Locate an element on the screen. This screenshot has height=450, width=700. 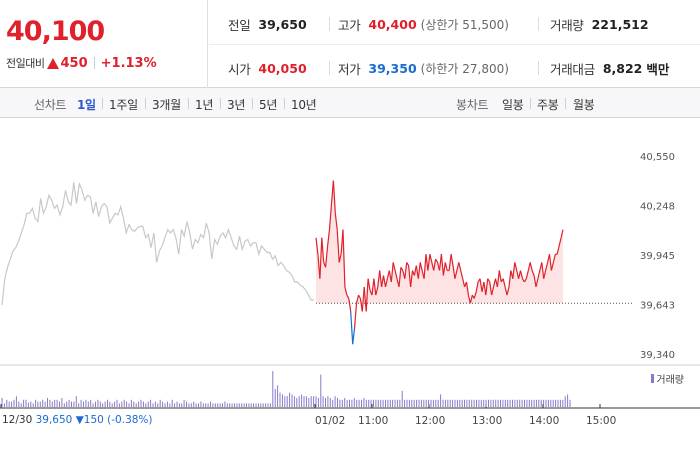
stat-value: 39,650 is located at coordinates (282, 24).